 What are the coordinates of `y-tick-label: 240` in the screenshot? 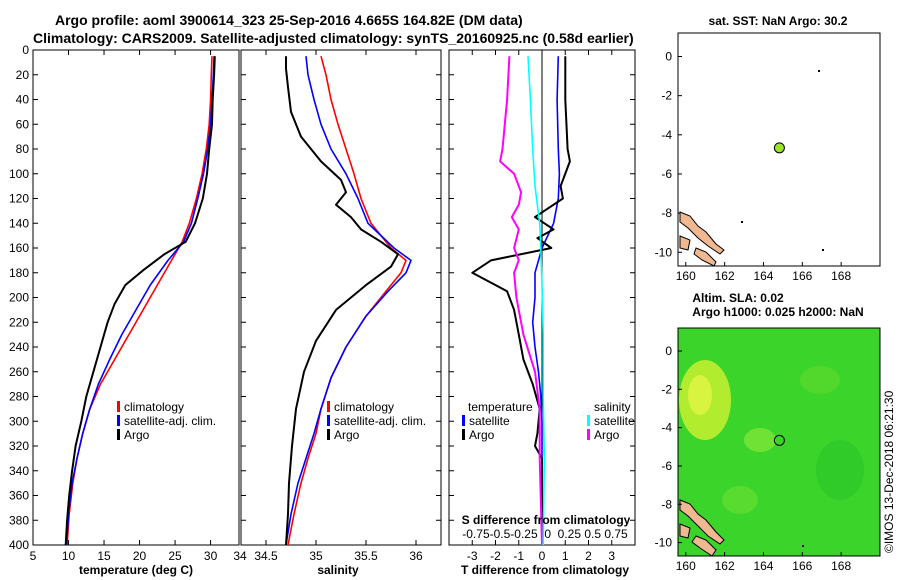 It's located at (19, 347).